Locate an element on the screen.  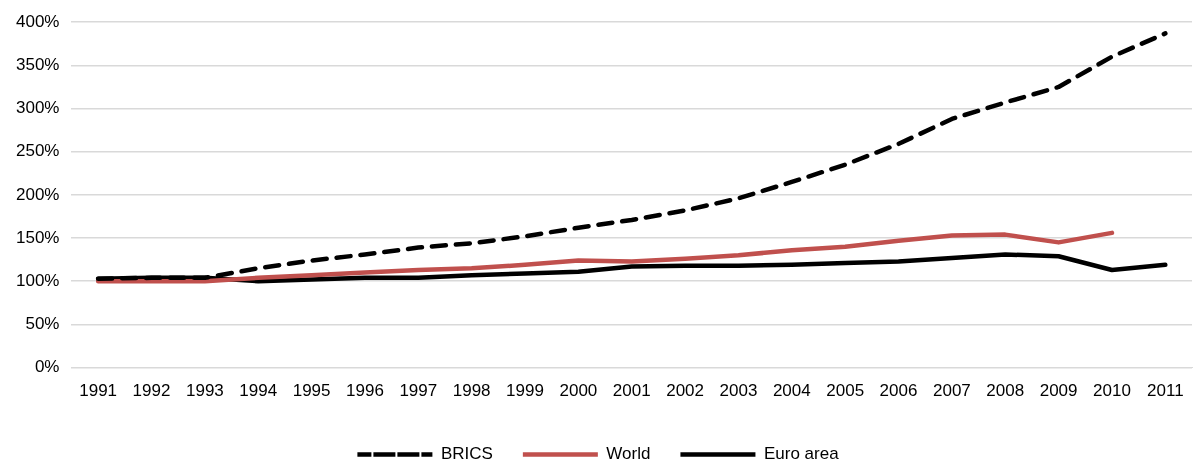
x-tick-label: 2001 is located at coordinates (631, 391).